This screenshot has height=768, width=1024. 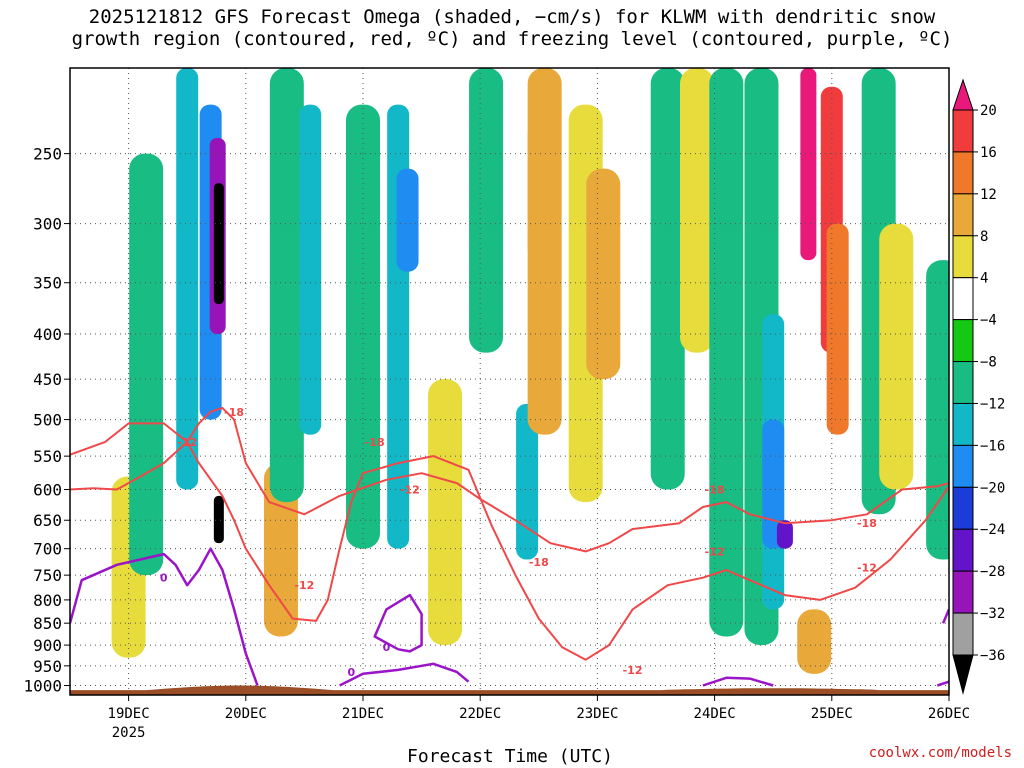 I want to click on colorbar-label: 8, so click(x=984, y=237).